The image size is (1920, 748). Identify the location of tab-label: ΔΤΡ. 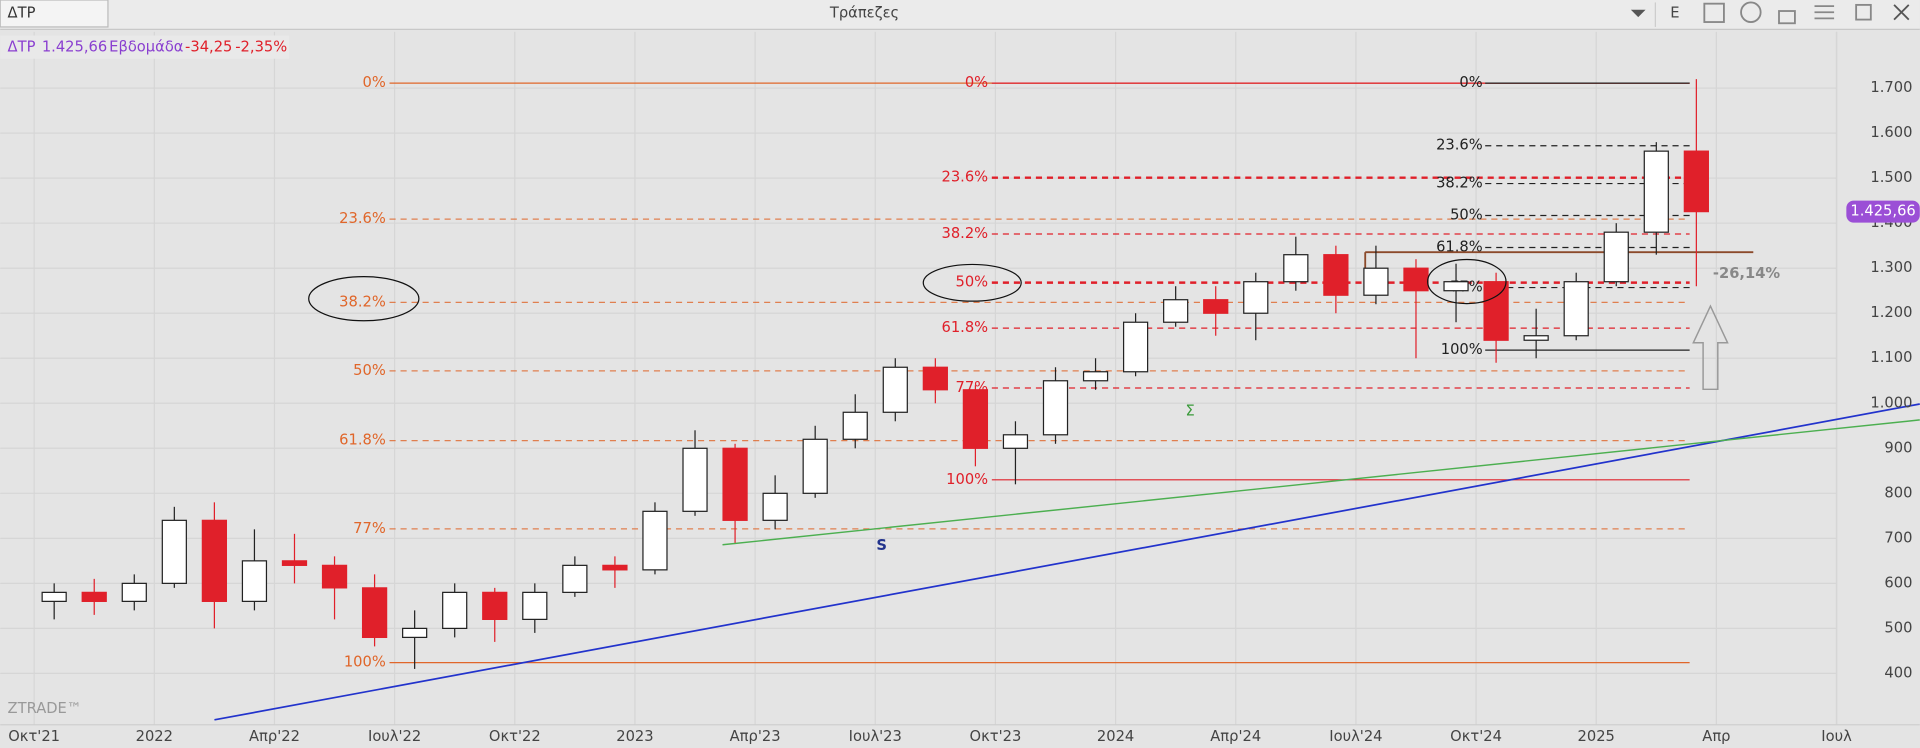
(22, 12).